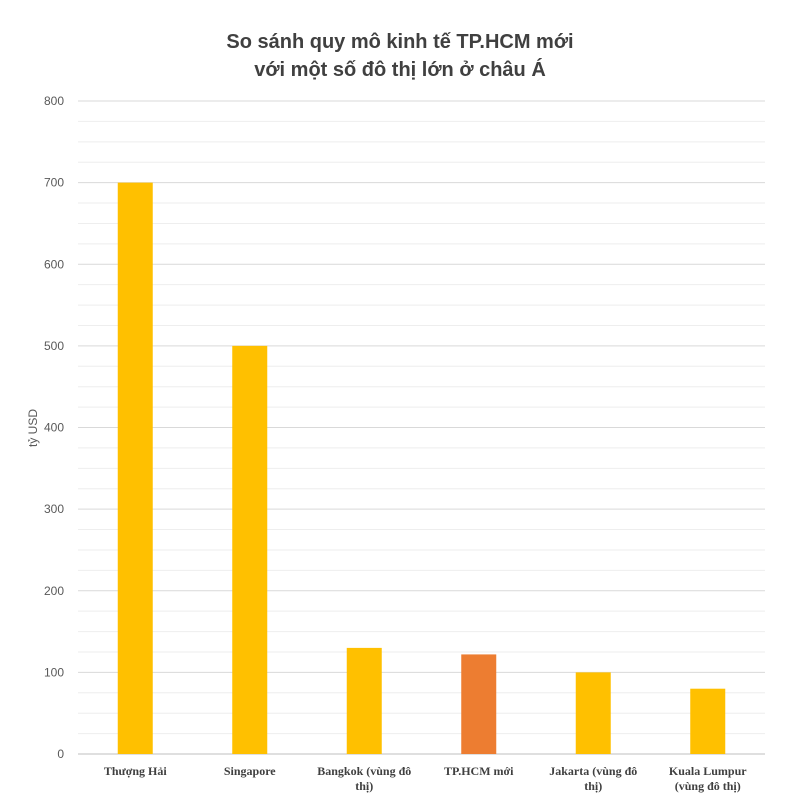 The image size is (800, 808). What do you see at coordinates (54, 591) in the screenshot?
I see `y-tick-label: 200` at bounding box center [54, 591].